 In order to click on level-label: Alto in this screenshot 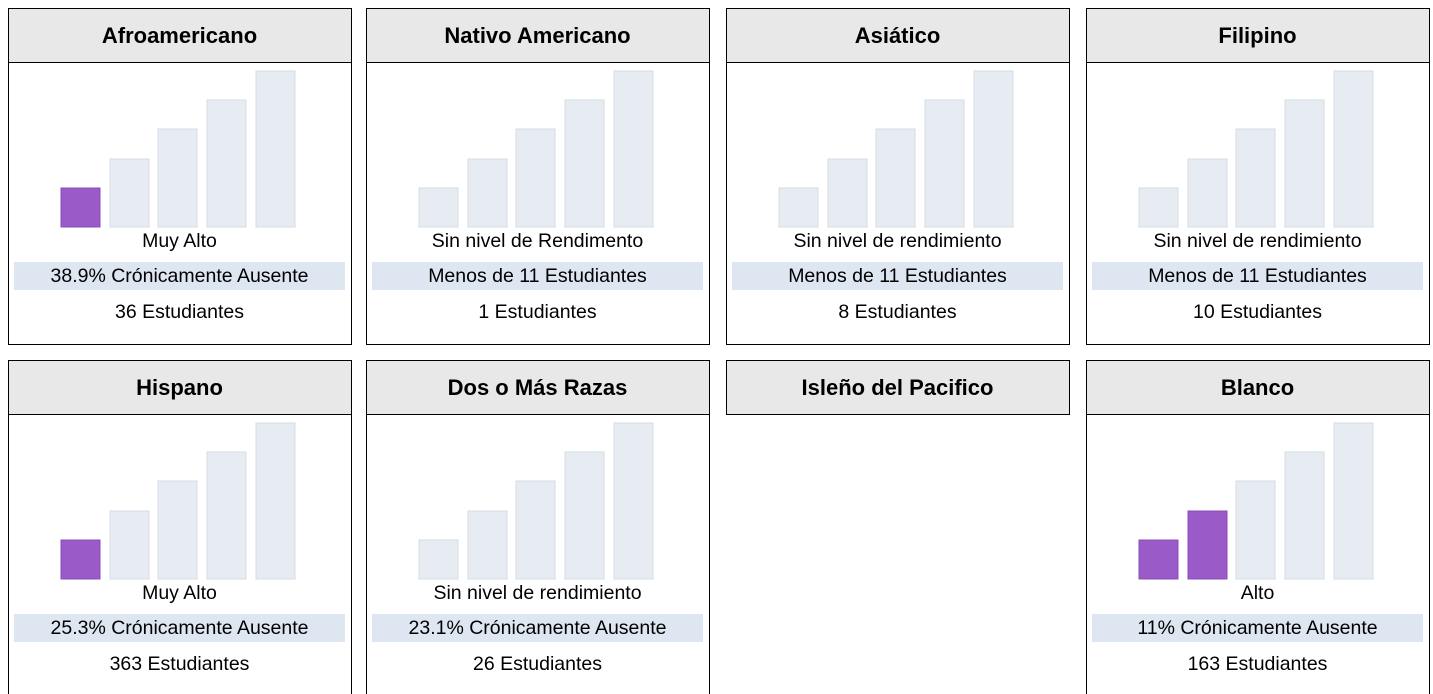, I will do `click(1258, 593)`.